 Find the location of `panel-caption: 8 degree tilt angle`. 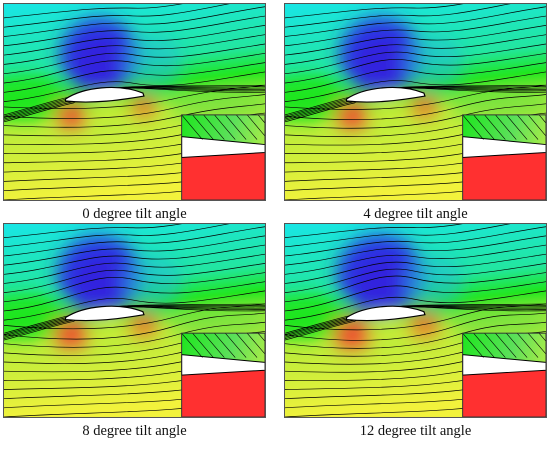

panel-caption: 8 degree tilt angle is located at coordinates (134, 431).